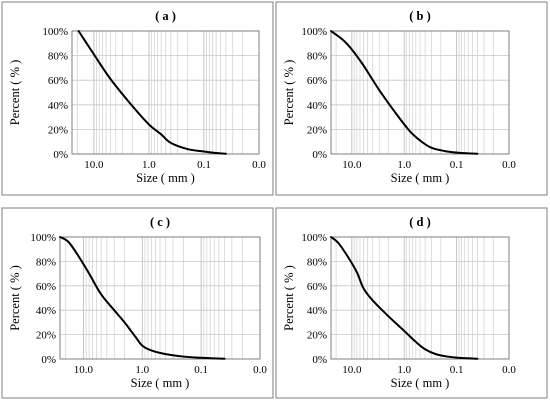 This screenshot has width=550, height=401. I want to click on panel-title: ( b ), so click(420, 16).